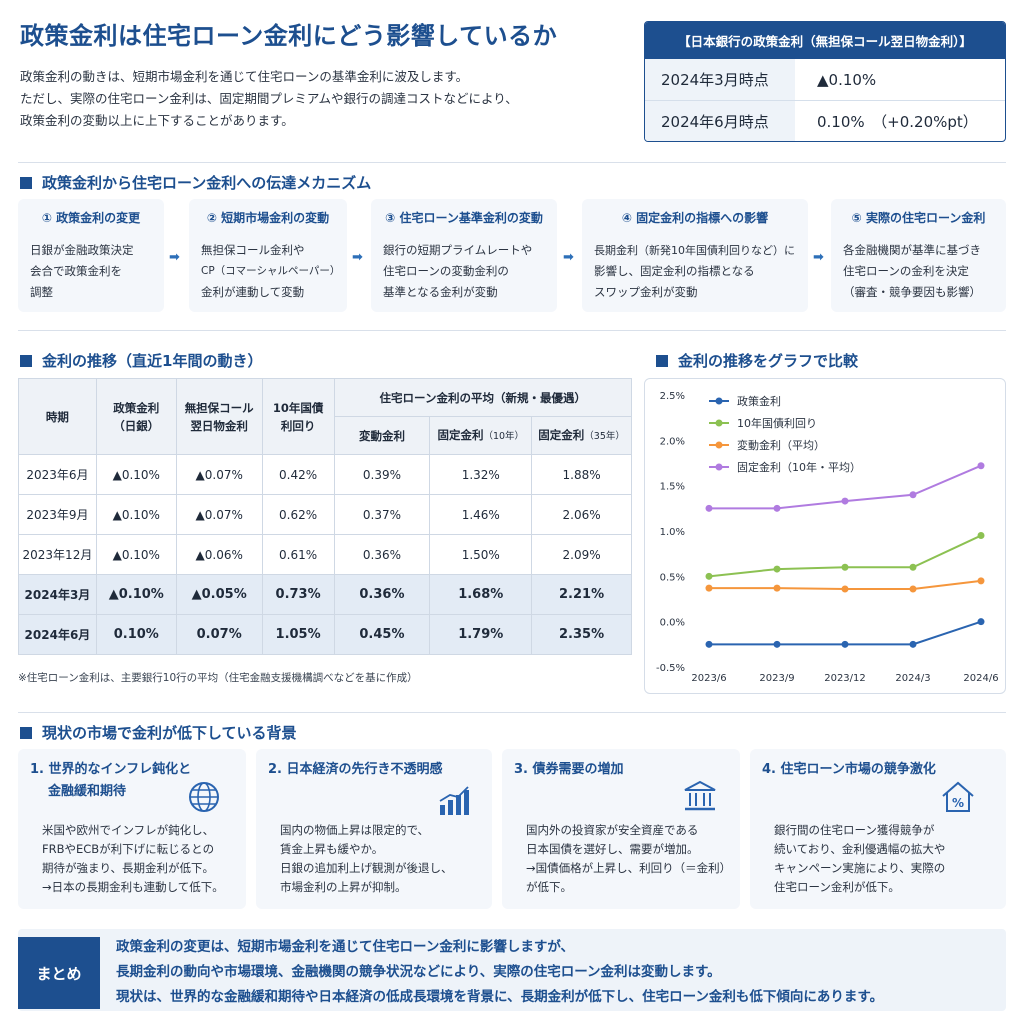  What do you see at coordinates (219, 554) in the screenshot?
I see `cell-call: ▲0.06%` at bounding box center [219, 554].